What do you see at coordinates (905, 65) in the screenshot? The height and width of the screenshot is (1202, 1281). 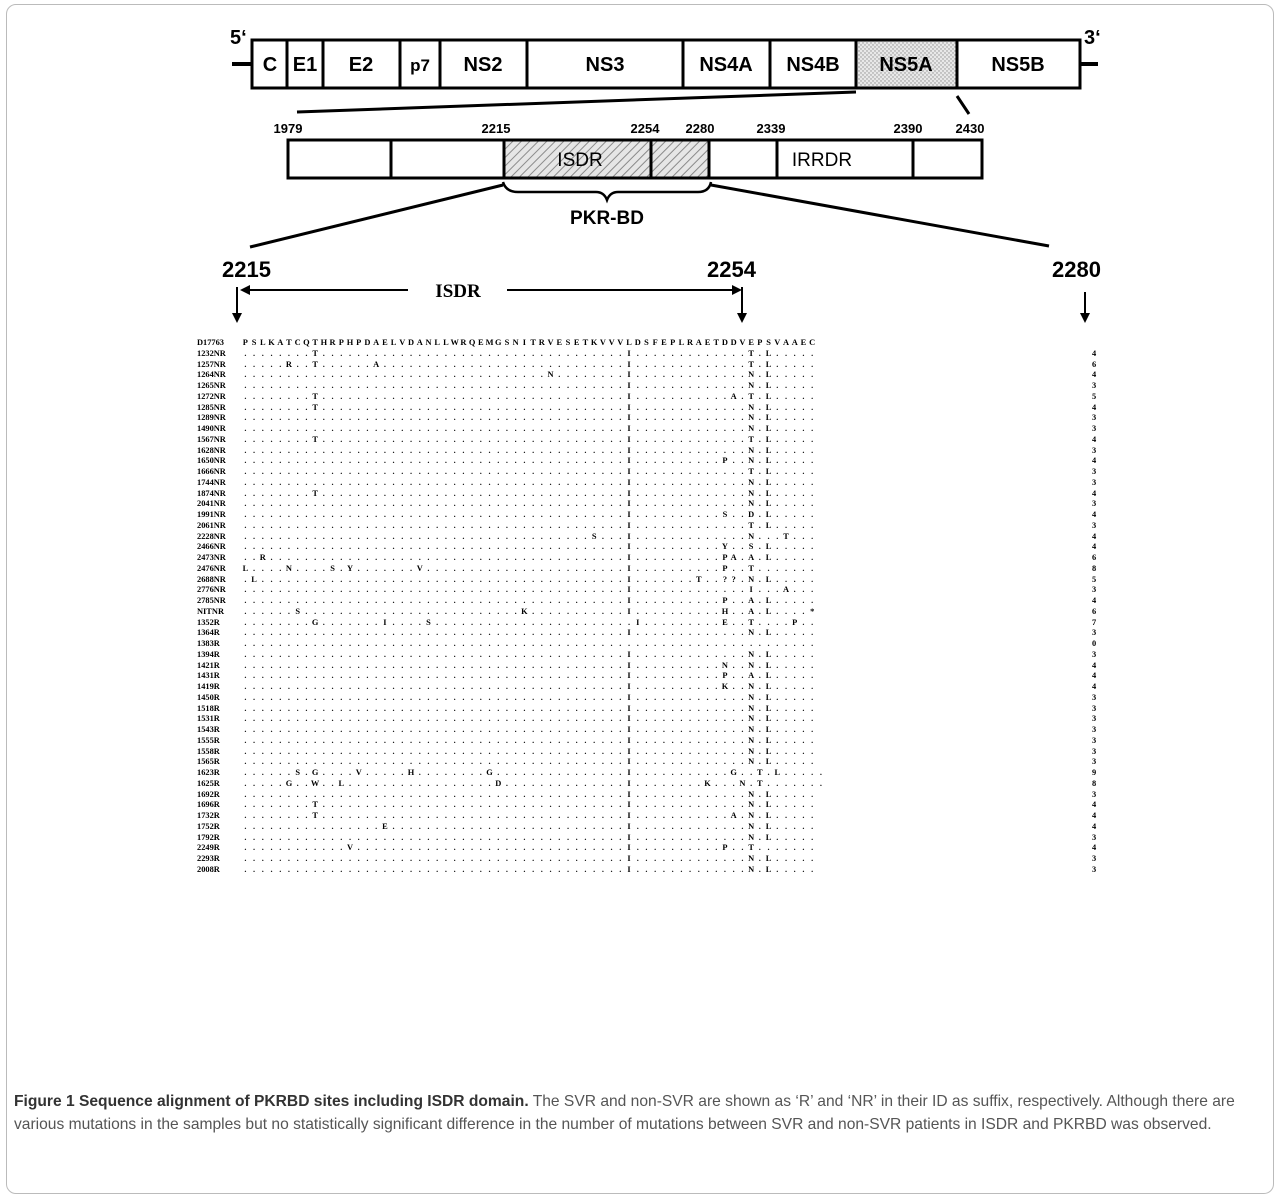 I see `segment-ns5a: NS5A` at bounding box center [905, 65].